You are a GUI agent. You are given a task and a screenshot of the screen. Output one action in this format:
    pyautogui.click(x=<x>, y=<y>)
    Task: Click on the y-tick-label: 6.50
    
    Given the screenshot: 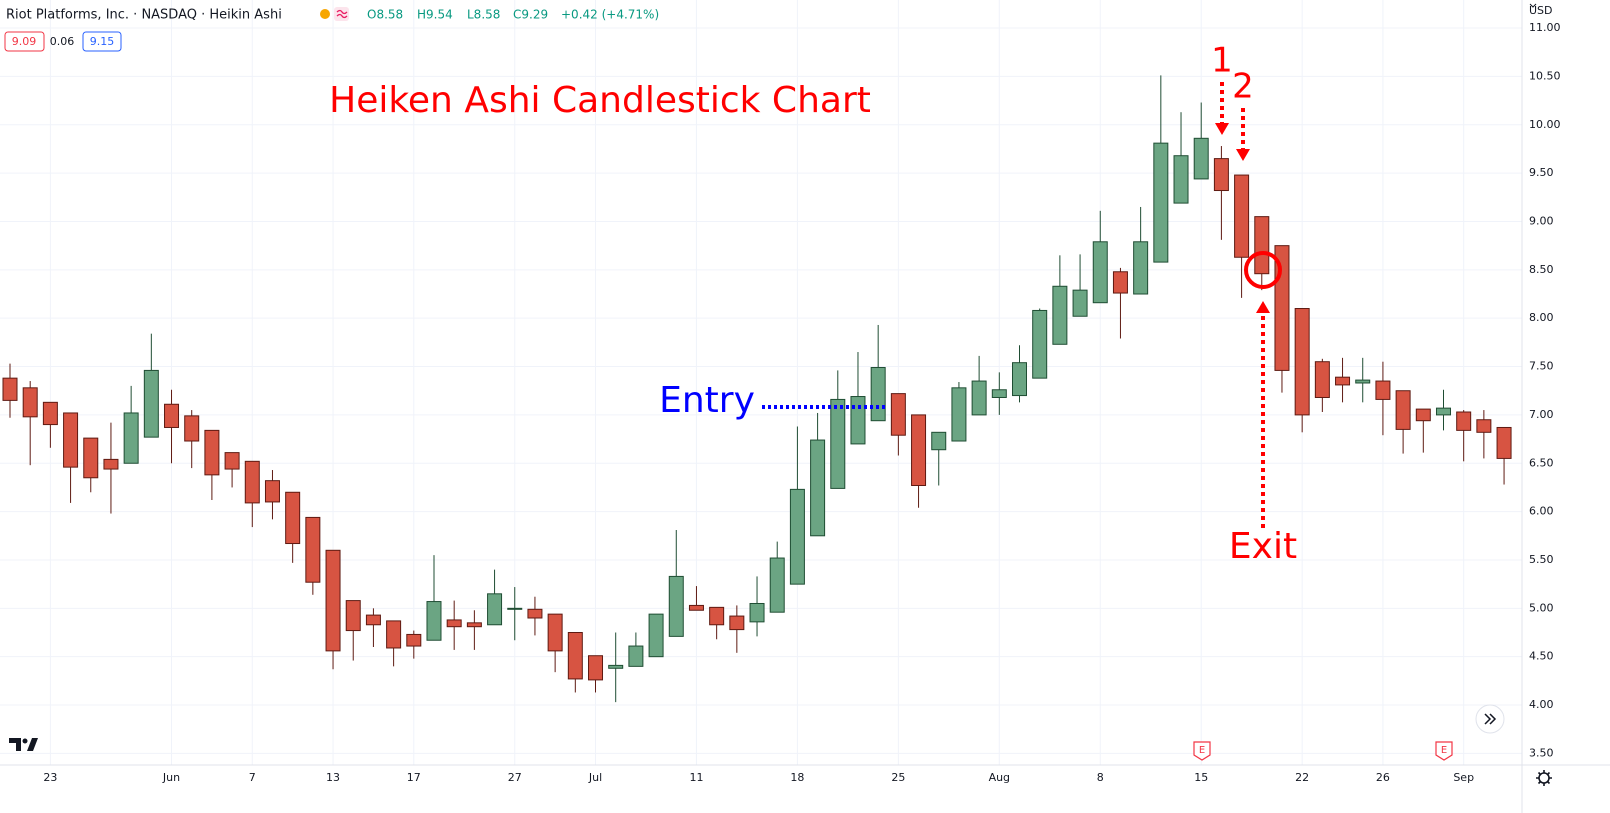 What is the action you would take?
    pyautogui.click(x=1541, y=462)
    